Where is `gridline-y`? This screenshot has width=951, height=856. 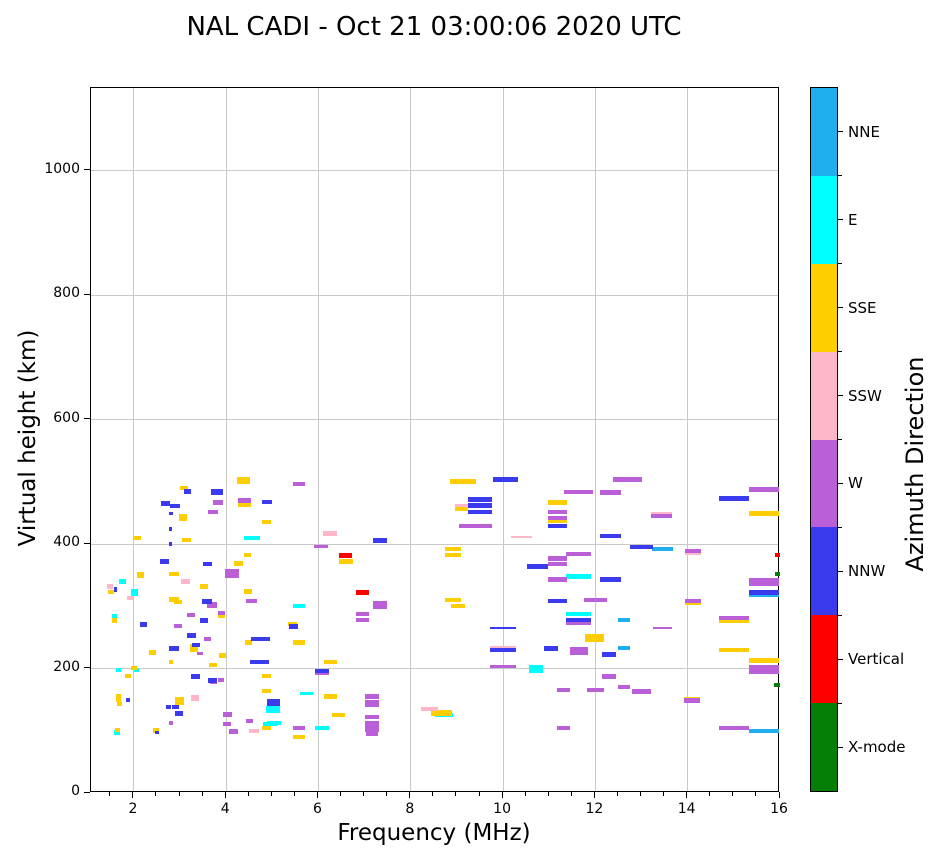 gridline-y is located at coordinates (434, 544).